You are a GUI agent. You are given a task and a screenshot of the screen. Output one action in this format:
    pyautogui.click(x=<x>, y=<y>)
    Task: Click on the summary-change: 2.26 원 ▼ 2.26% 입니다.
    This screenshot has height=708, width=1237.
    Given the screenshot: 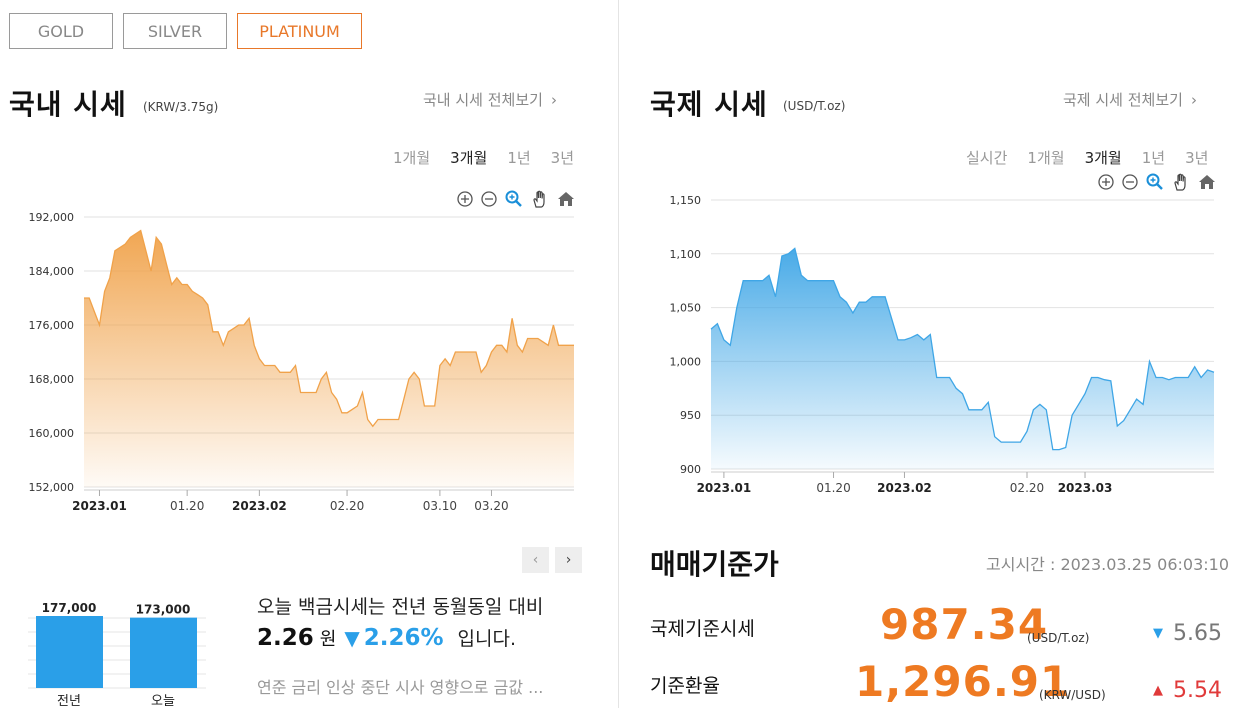 What is the action you would take?
    pyautogui.click(x=386, y=637)
    